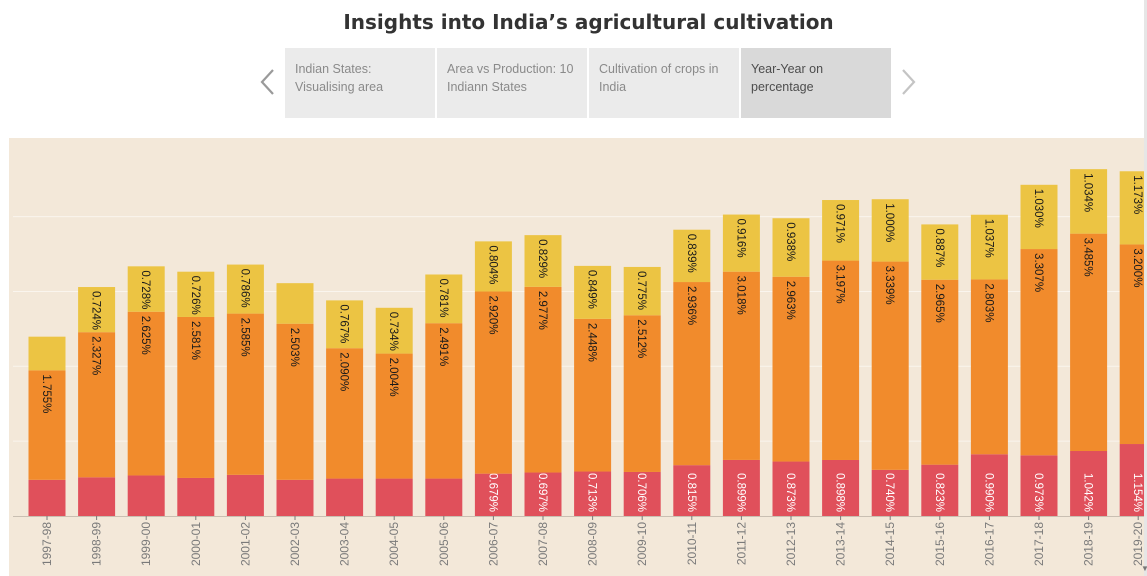 The width and height of the screenshot is (1147, 576). Describe the element at coordinates (740, 295) in the screenshot. I see `data-label: 3.018%` at that location.